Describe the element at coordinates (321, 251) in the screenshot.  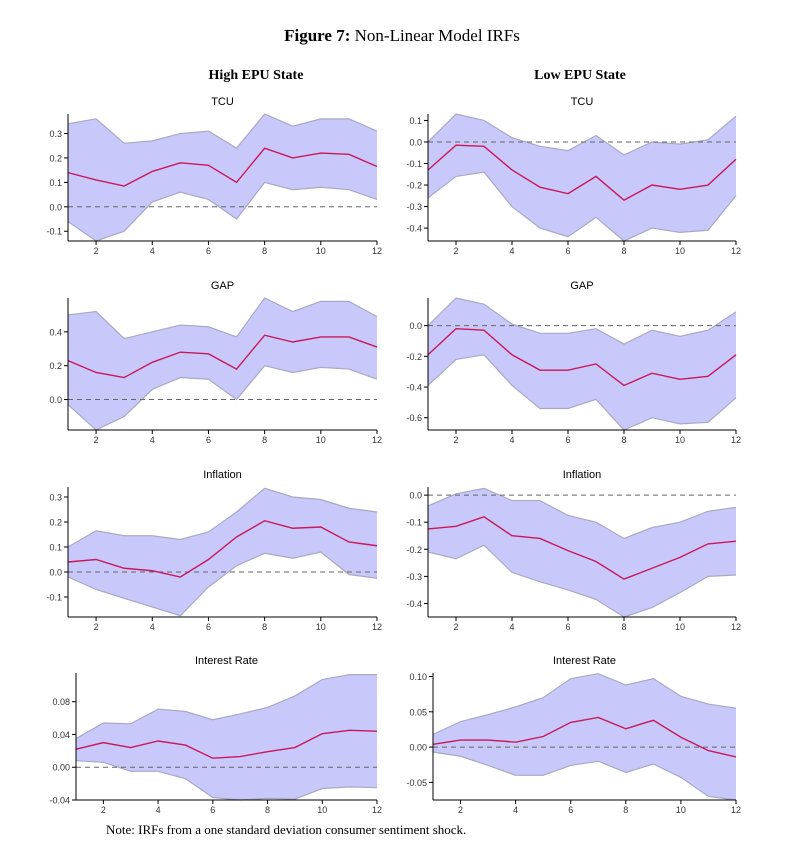
I see `panel-left-tcu-x-tick-label: 10` at that location.